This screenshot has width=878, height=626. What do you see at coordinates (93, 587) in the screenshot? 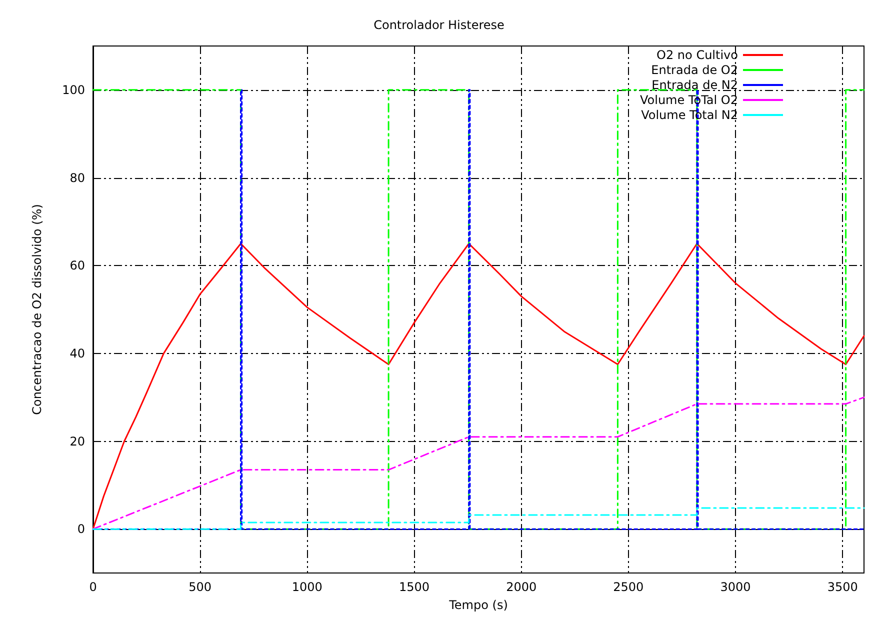
I see `x-tick-label: 0` at bounding box center [93, 587].